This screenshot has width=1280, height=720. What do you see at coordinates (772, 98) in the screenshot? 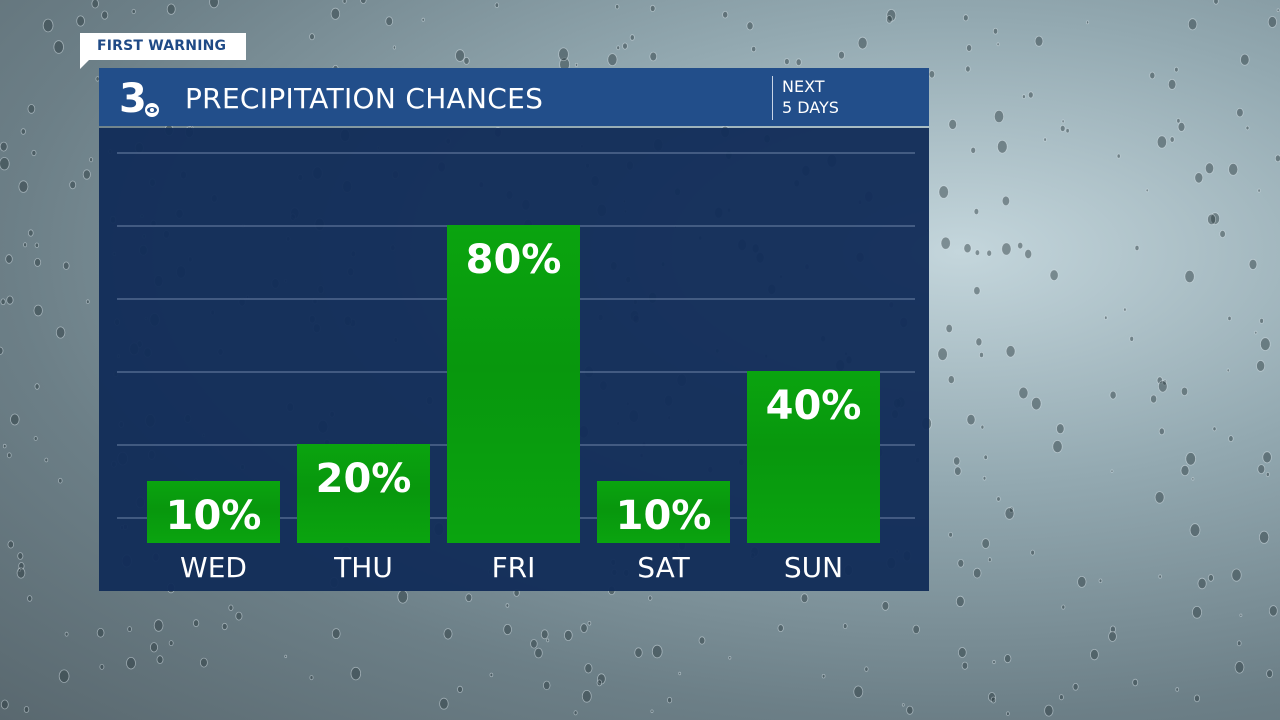
I see `header-divider` at bounding box center [772, 98].